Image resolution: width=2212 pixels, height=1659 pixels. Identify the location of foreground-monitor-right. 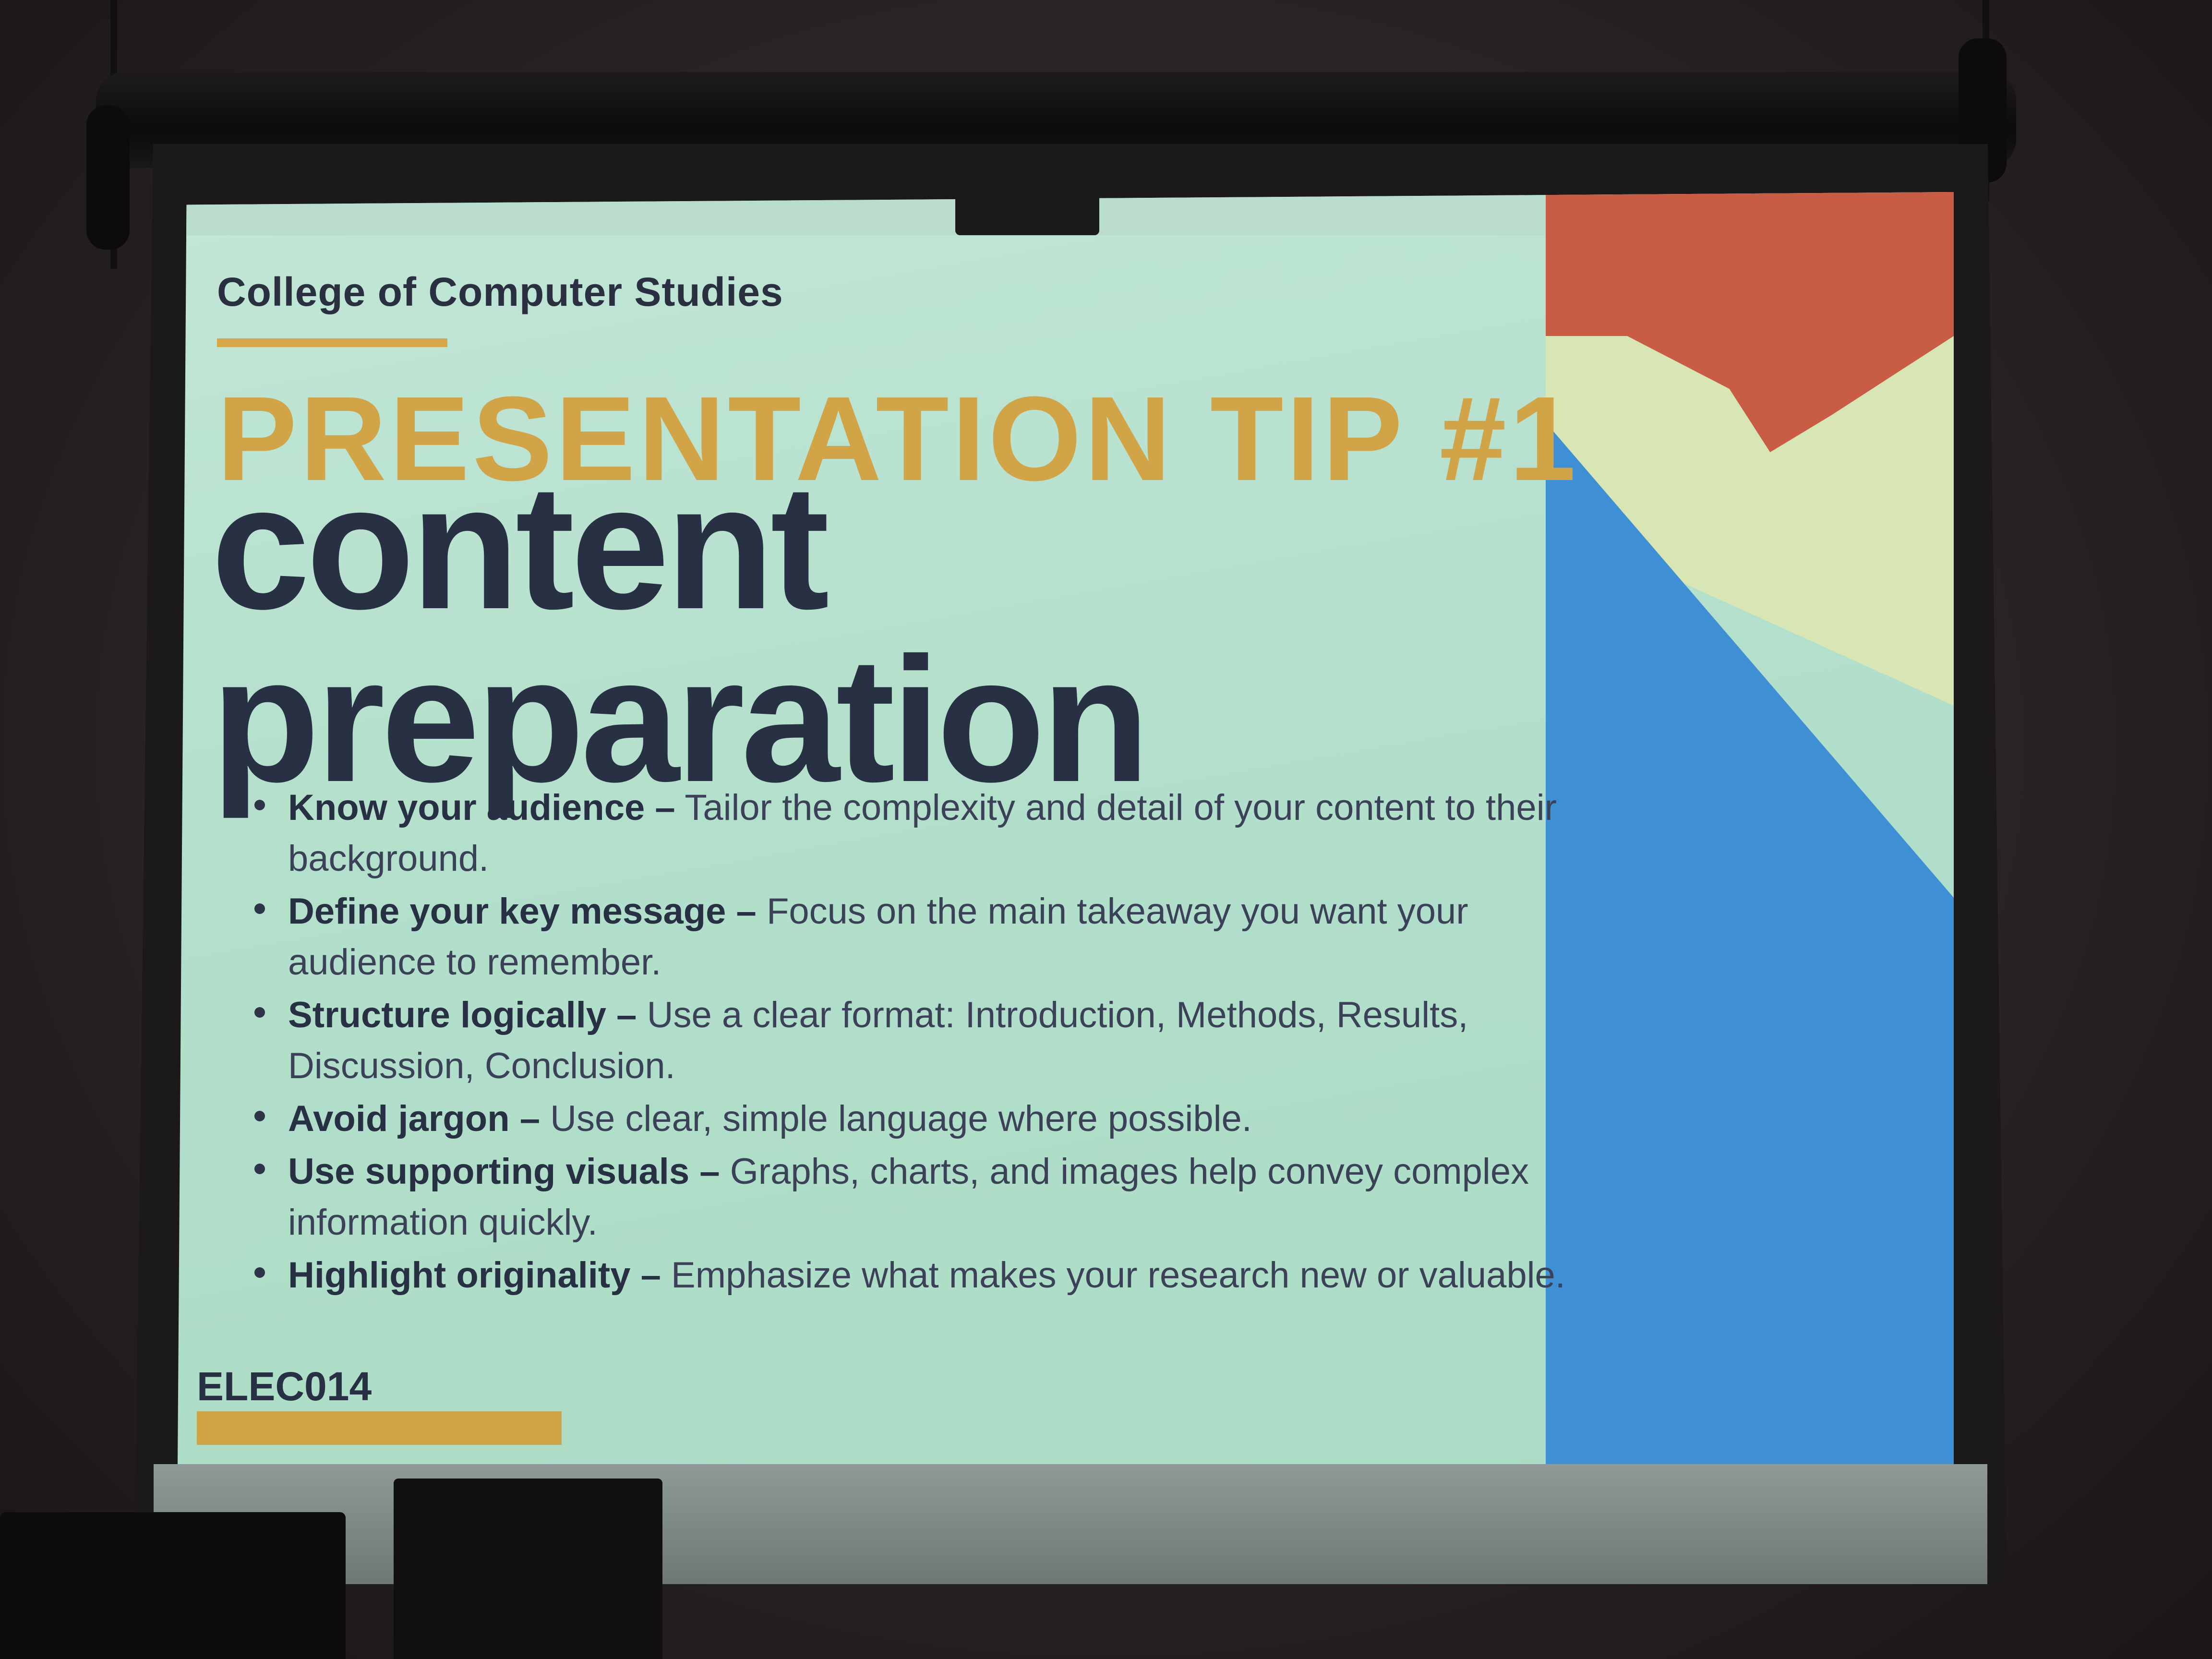
(528, 1569).